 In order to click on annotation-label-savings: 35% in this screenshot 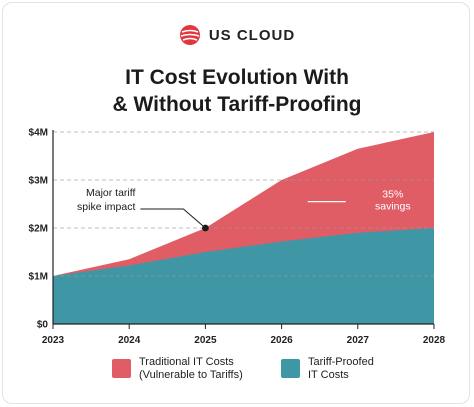, I will do `click(392, 195)`.